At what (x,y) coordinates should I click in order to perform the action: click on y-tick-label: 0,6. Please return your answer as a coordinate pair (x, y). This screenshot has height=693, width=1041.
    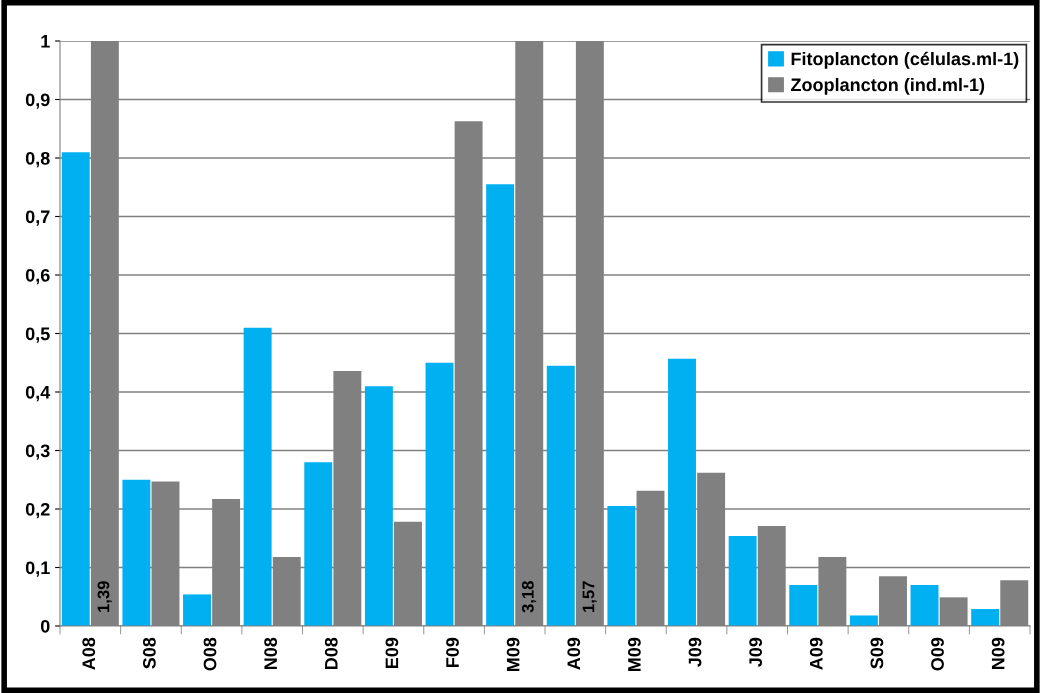
    Looking at the image, I should click on (37, 276).